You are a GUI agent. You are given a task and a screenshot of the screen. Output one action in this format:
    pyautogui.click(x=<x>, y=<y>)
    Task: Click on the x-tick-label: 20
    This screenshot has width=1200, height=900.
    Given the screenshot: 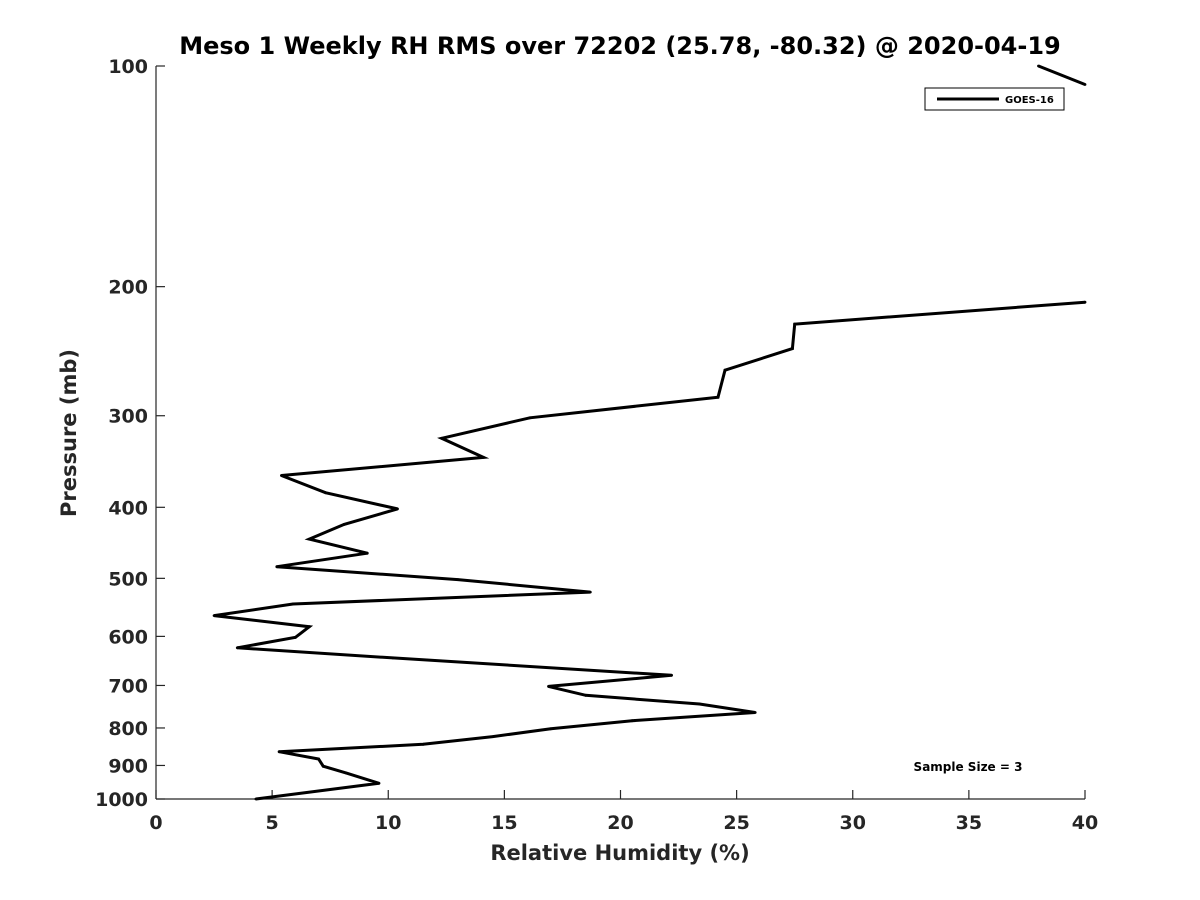 What is the action you would take?
    pyautogui.click(x=620, y=823)
    